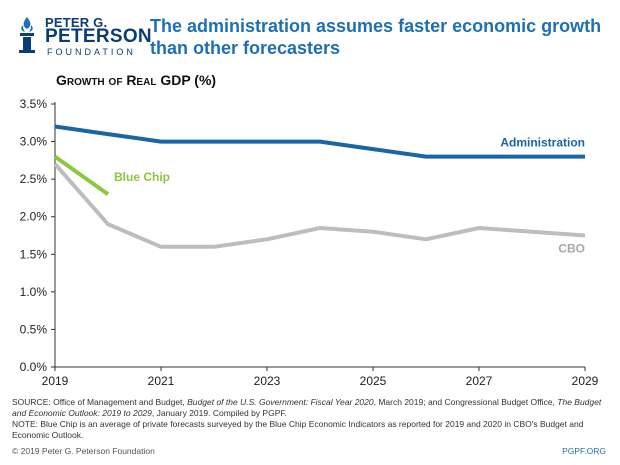 The height and width of the screenshot is (465, 620). Describe the element at coordinates (136, 80) in the screenshot. I see `chart-title: Growth of Real GDP (%)` at that location.